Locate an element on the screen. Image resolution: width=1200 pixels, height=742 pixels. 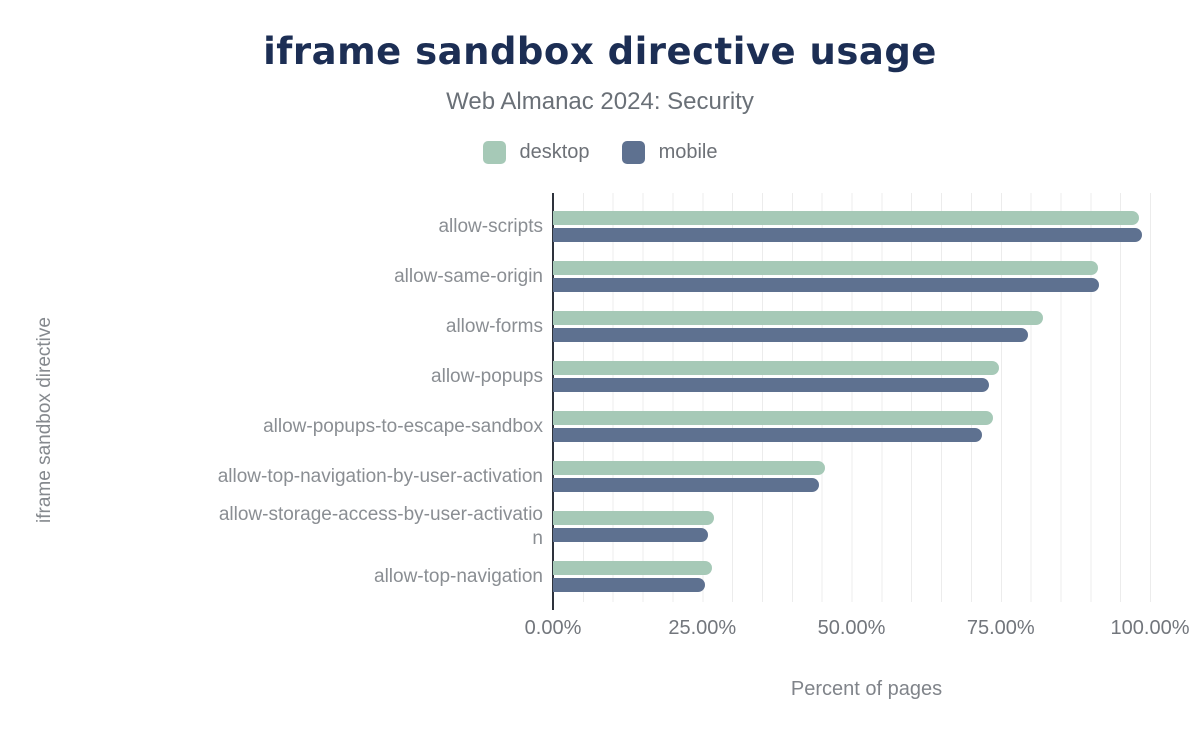
chart-subtitle: Web Almanac 2024: Security is located at coordinates (600, 101).